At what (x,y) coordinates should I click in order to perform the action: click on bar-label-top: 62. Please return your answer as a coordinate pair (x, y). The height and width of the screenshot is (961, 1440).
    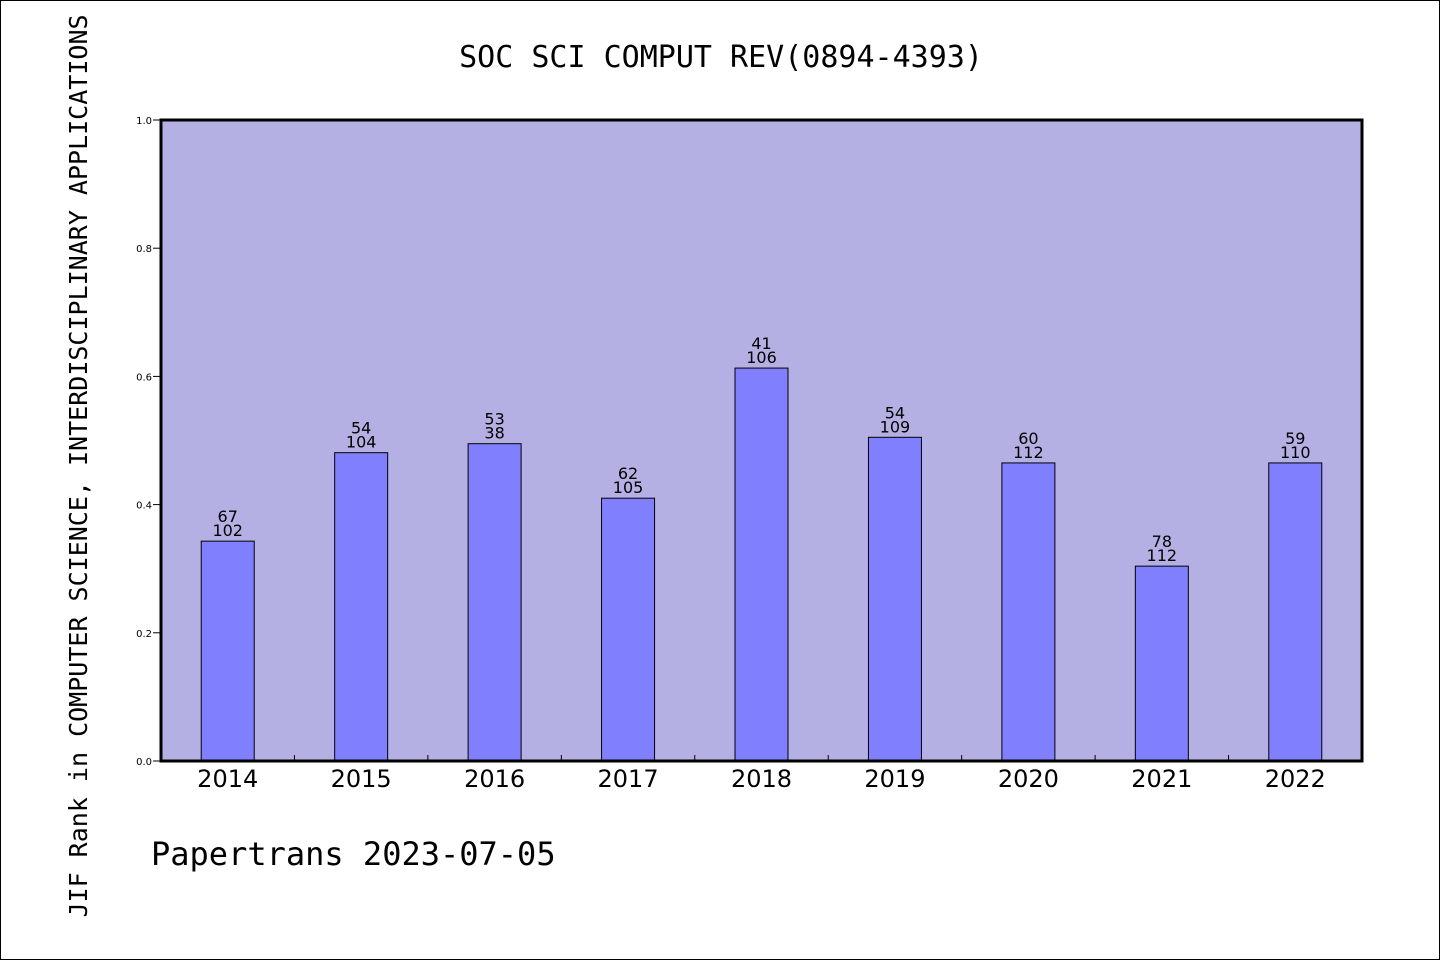
    Looking at the image, I should click on (628, 473).